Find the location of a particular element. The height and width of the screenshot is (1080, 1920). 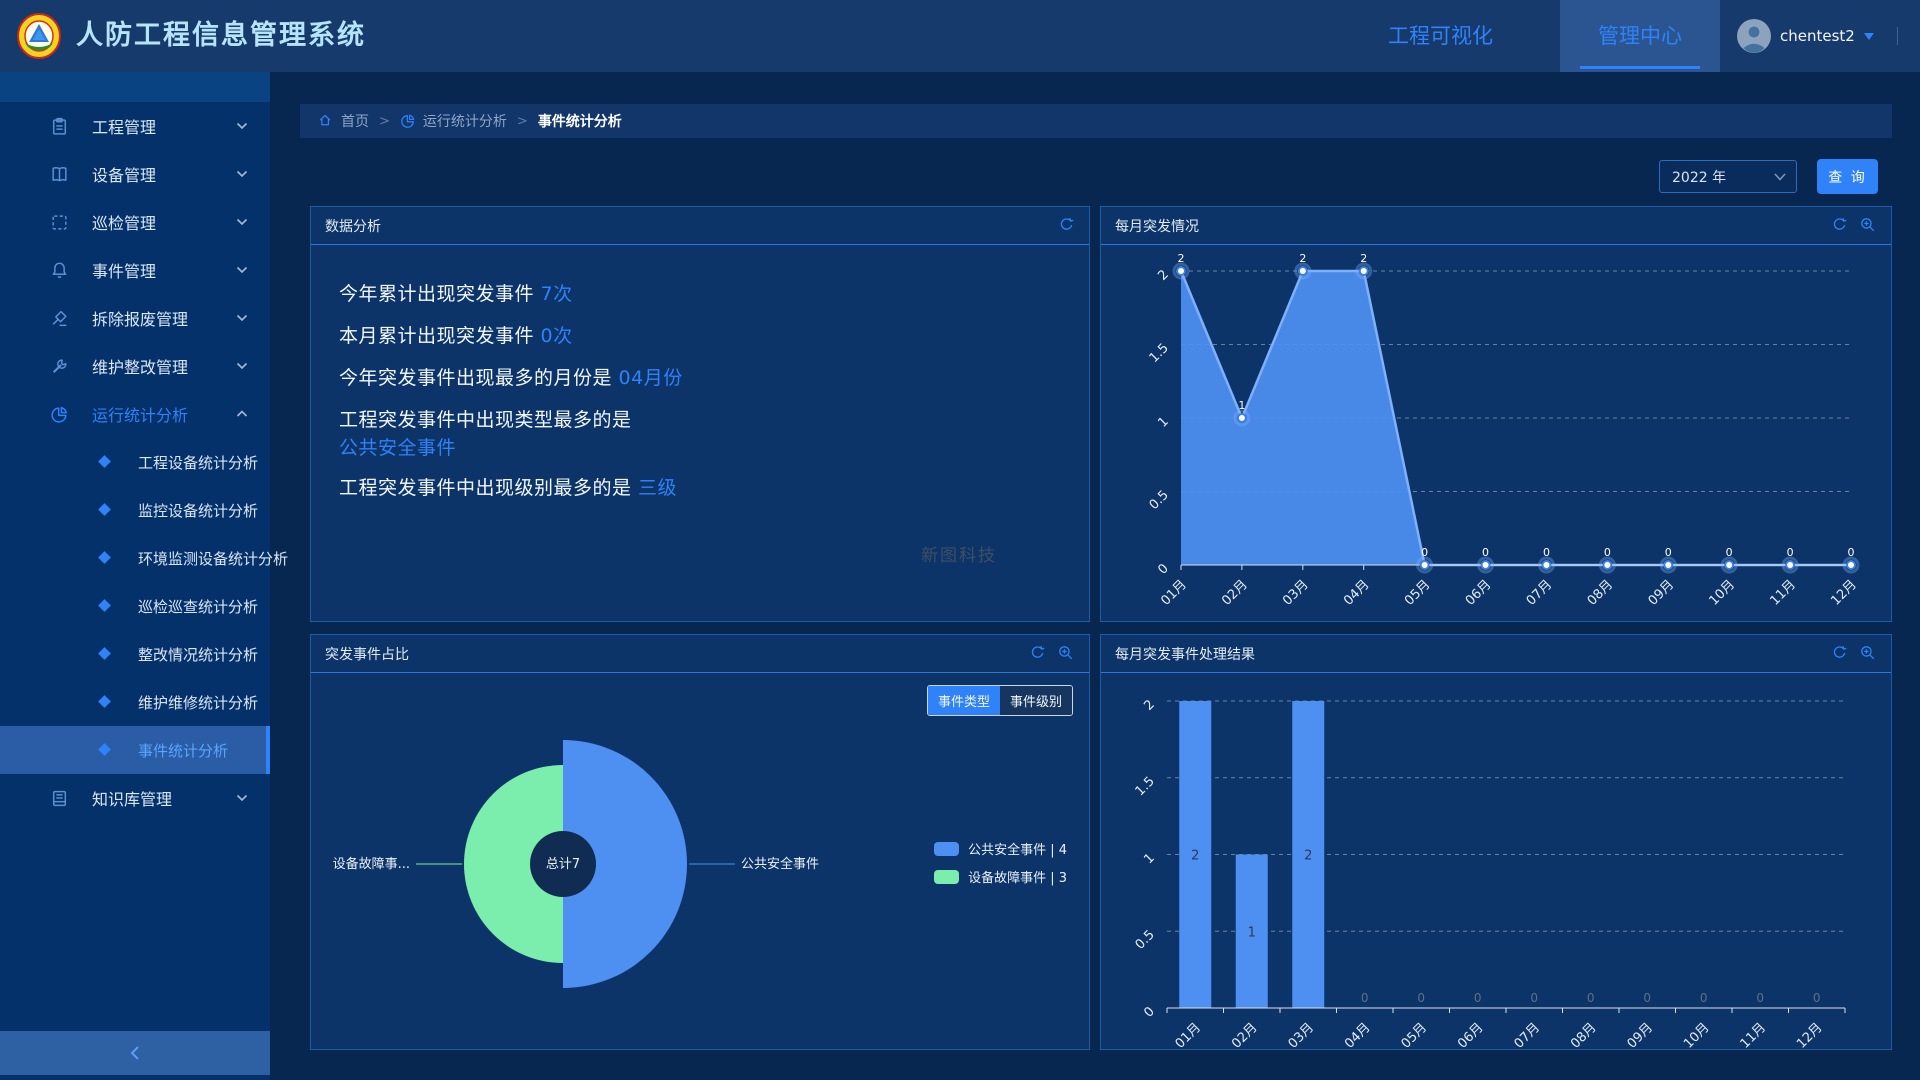

sidebar-item: 设备管理 is located at coordinates (135, 174).